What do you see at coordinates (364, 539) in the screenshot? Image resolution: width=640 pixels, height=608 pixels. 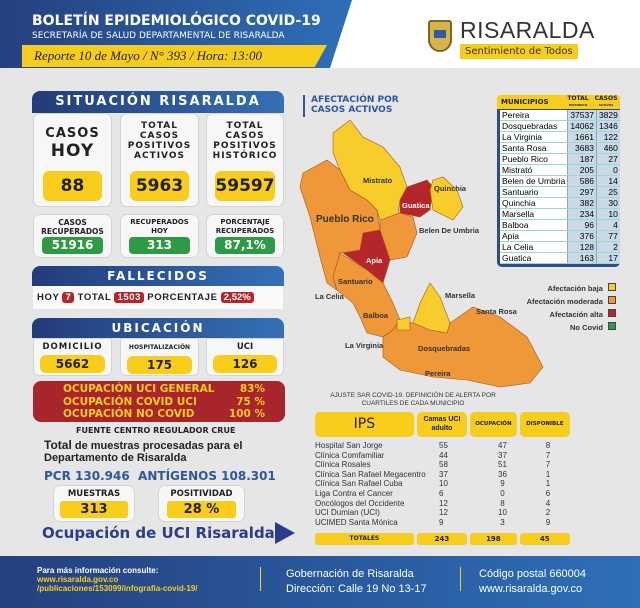 I see `totals-label: TOTALES` at bounding box center [364, 539].